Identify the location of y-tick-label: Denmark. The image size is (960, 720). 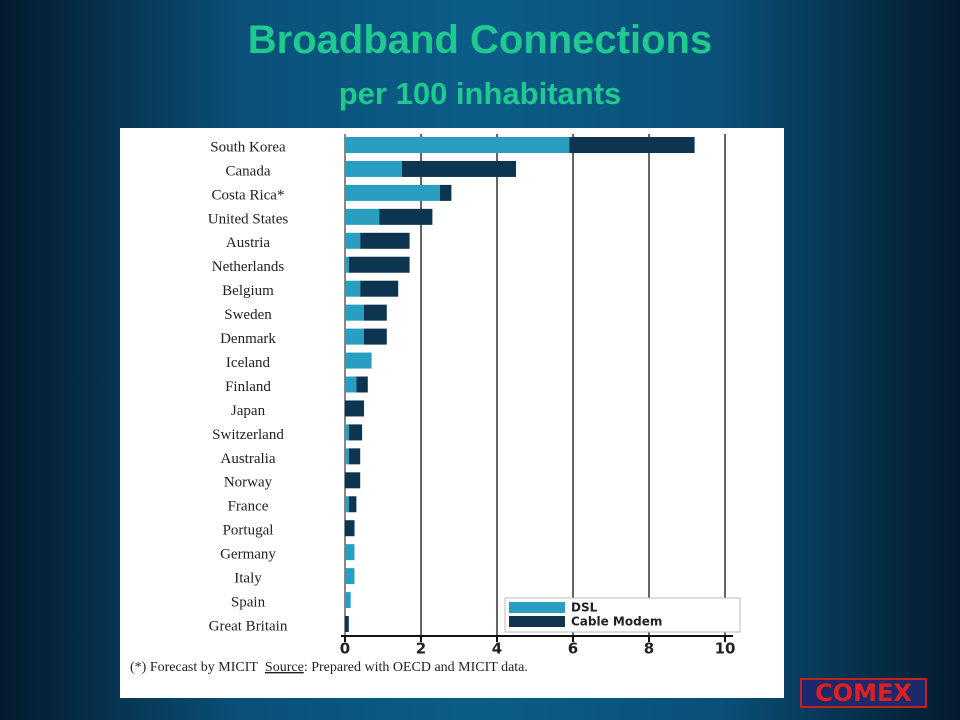
(248, 339).